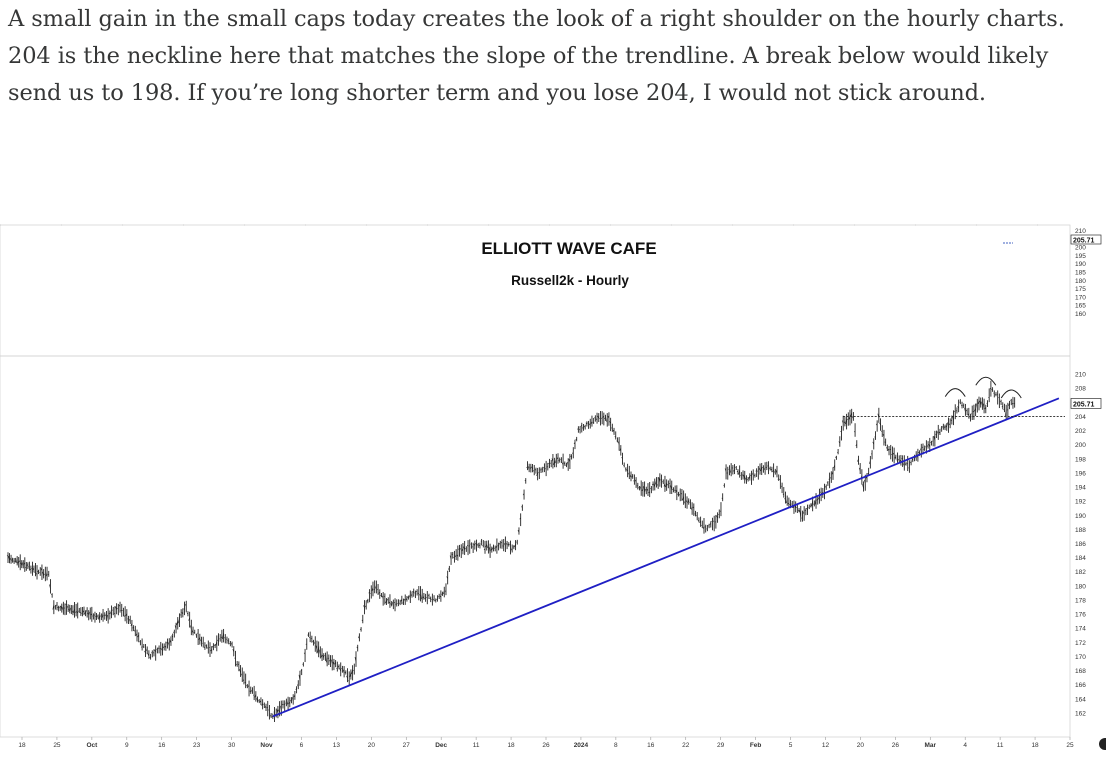  Describe the element at coordinates (197, 745) in the screenshot. I see `x-tick-label: 23` at that location.